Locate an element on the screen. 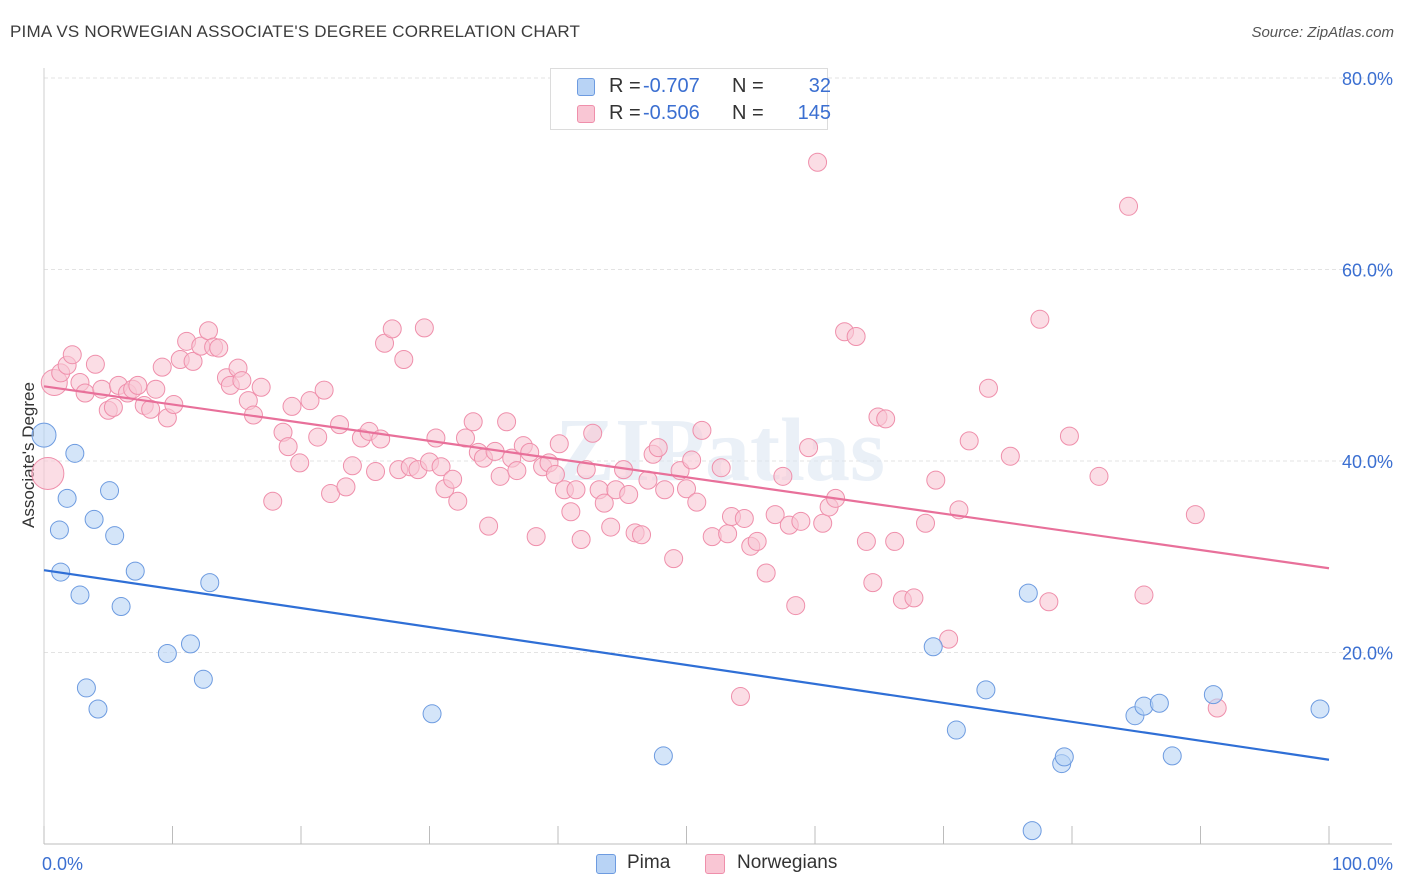 The width and height of the screenshot is (1406, 892). y-tick-label: 40.0% is located at coordinates (1367, 462).